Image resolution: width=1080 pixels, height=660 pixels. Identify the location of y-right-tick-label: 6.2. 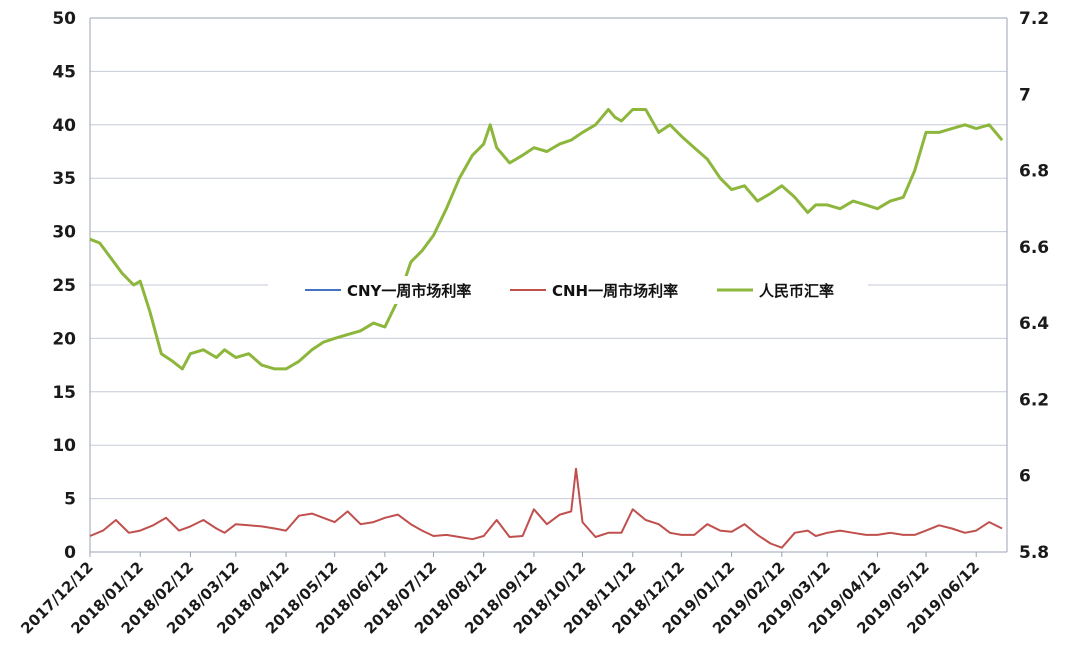
(1034, 400).